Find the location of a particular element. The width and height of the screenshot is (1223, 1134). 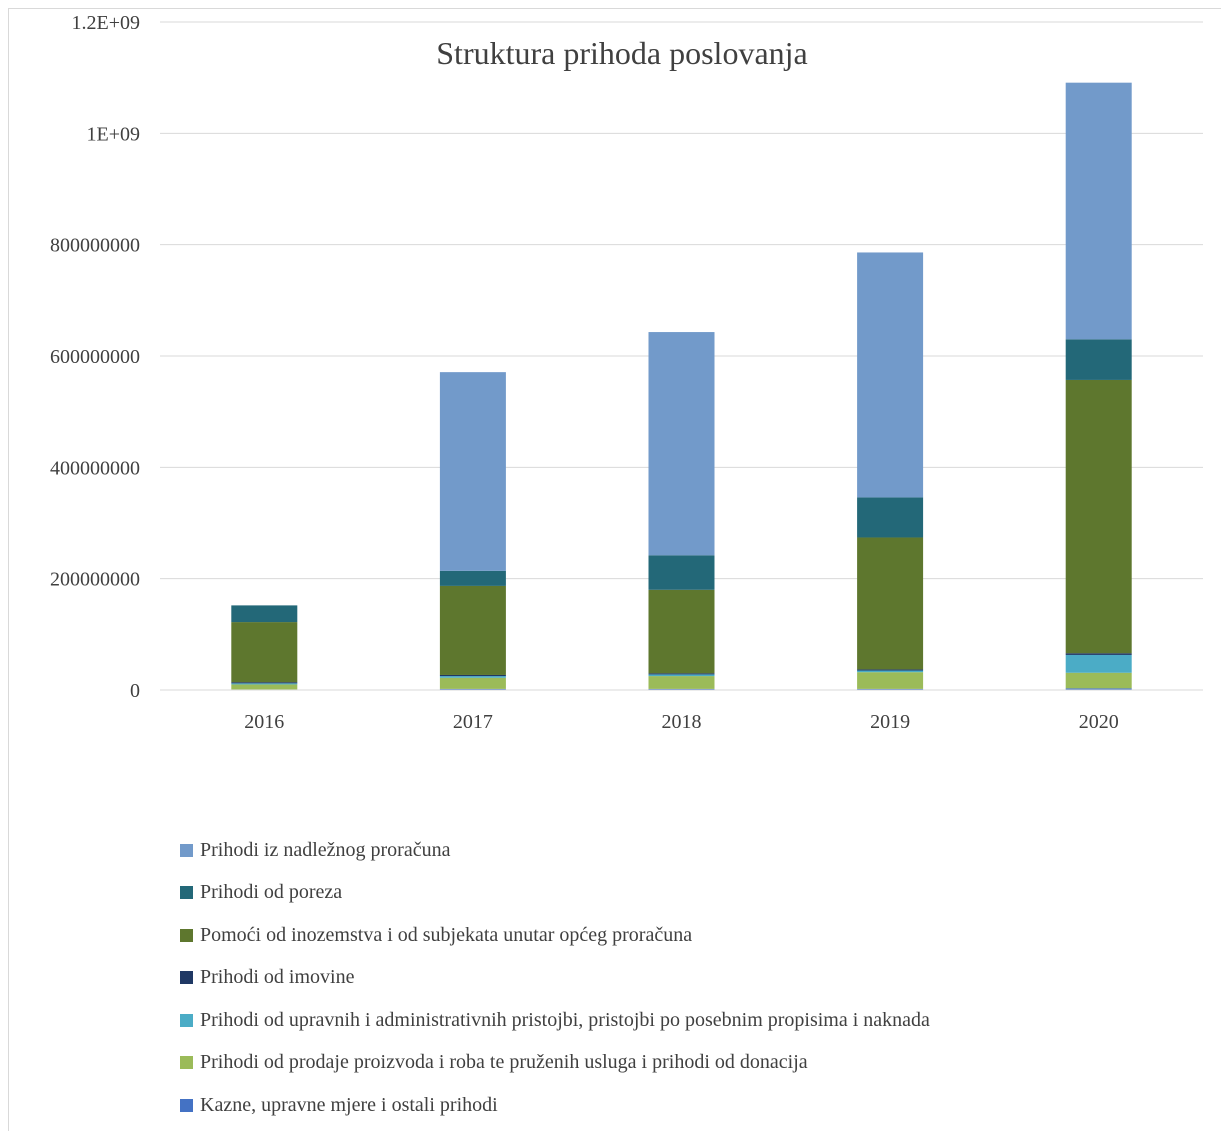

legend-item: Kazne, upravne mjere i ostali prihodi is located at coordinates (555, 1106).